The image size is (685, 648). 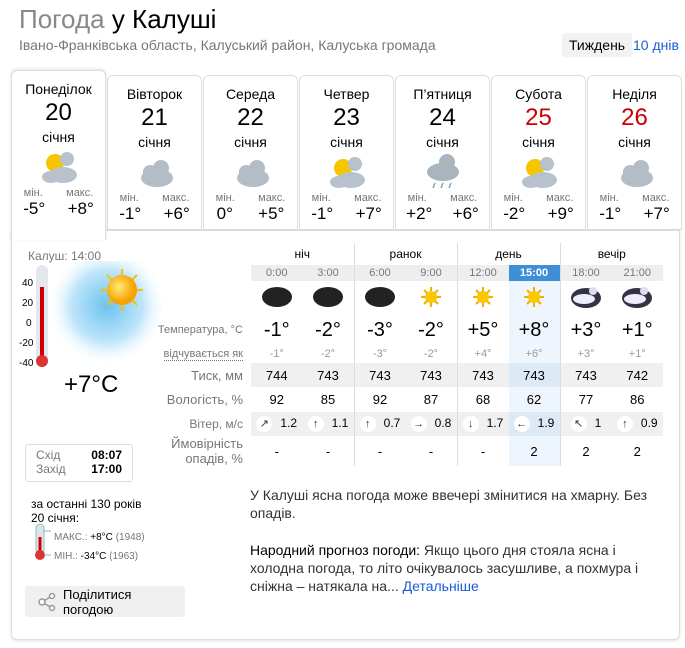 What do you see at coordinates (346, 117) in the screenshot?
I see `day-date: 23` at bounding box center [346, 117].